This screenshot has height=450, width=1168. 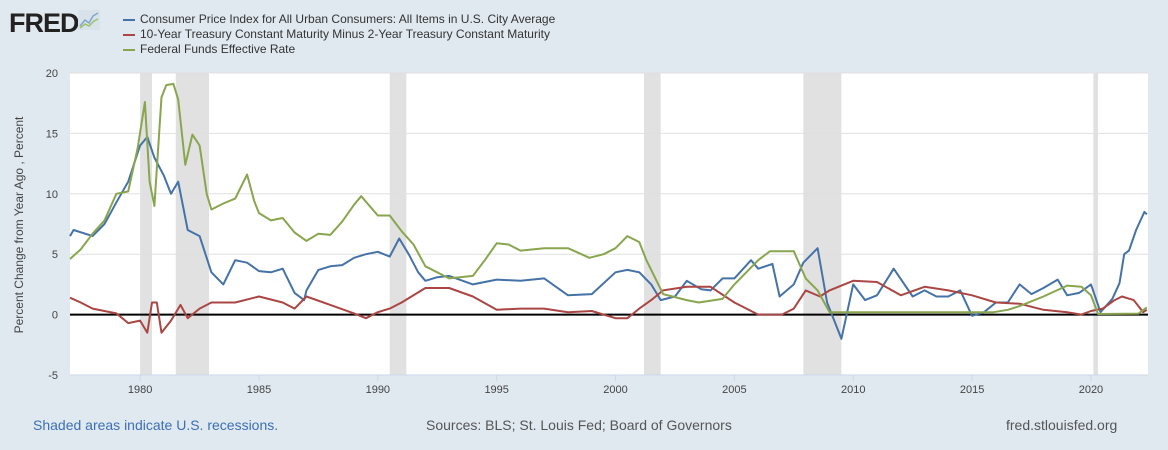 I want to click on legend-item-fedfunds: Federal Funds Effective Rate, so click(x=339, y=49).